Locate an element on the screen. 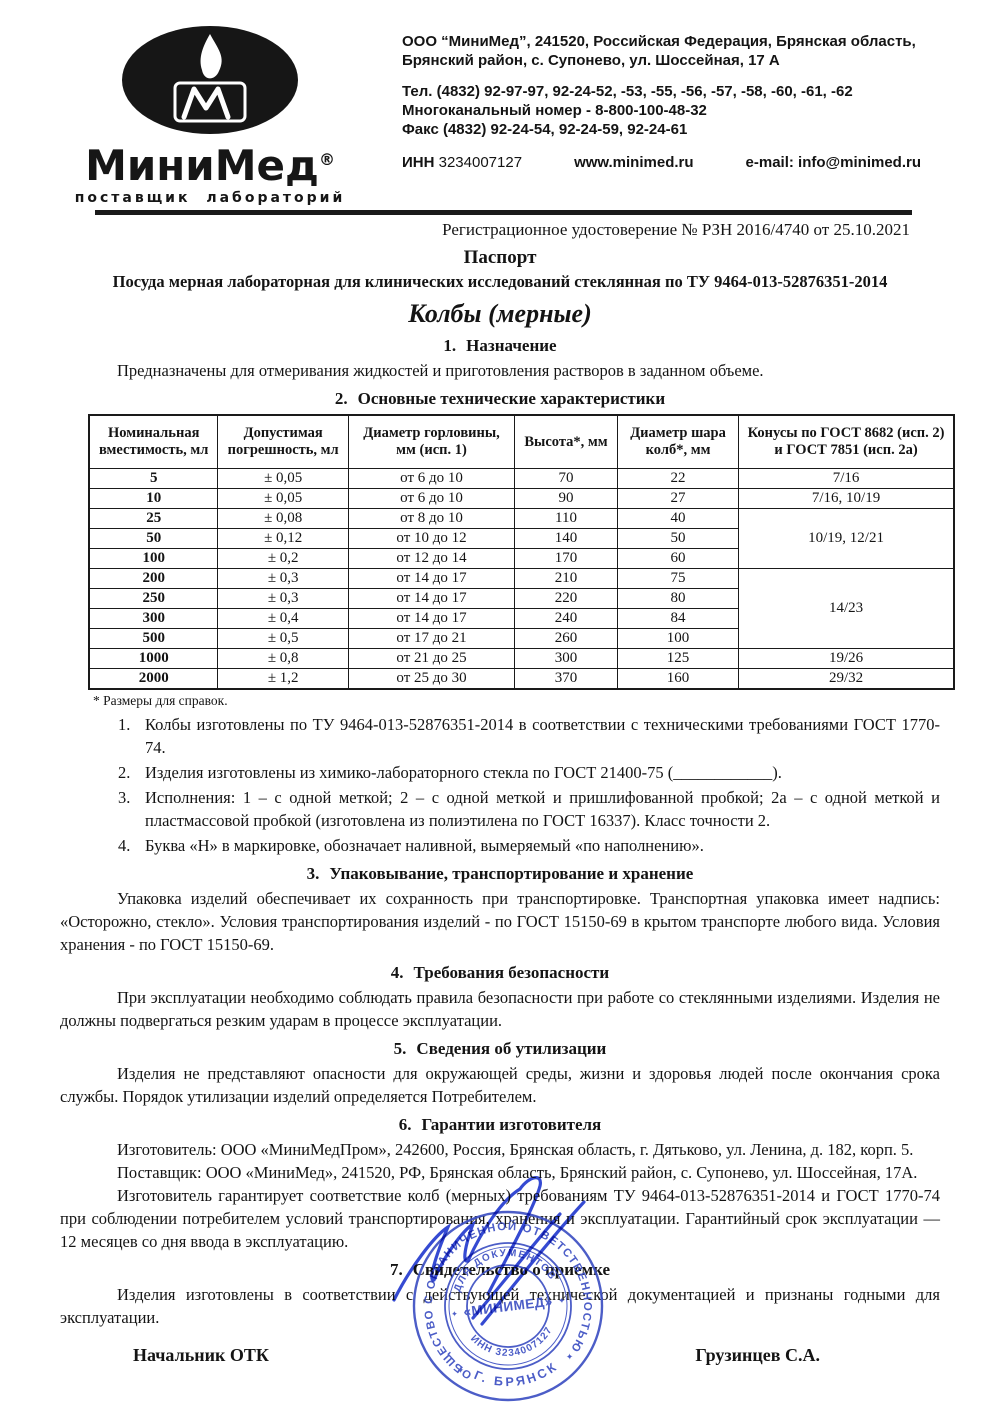  column-header: Допустимая погрешность, мл is located at coordinates (283, 441).